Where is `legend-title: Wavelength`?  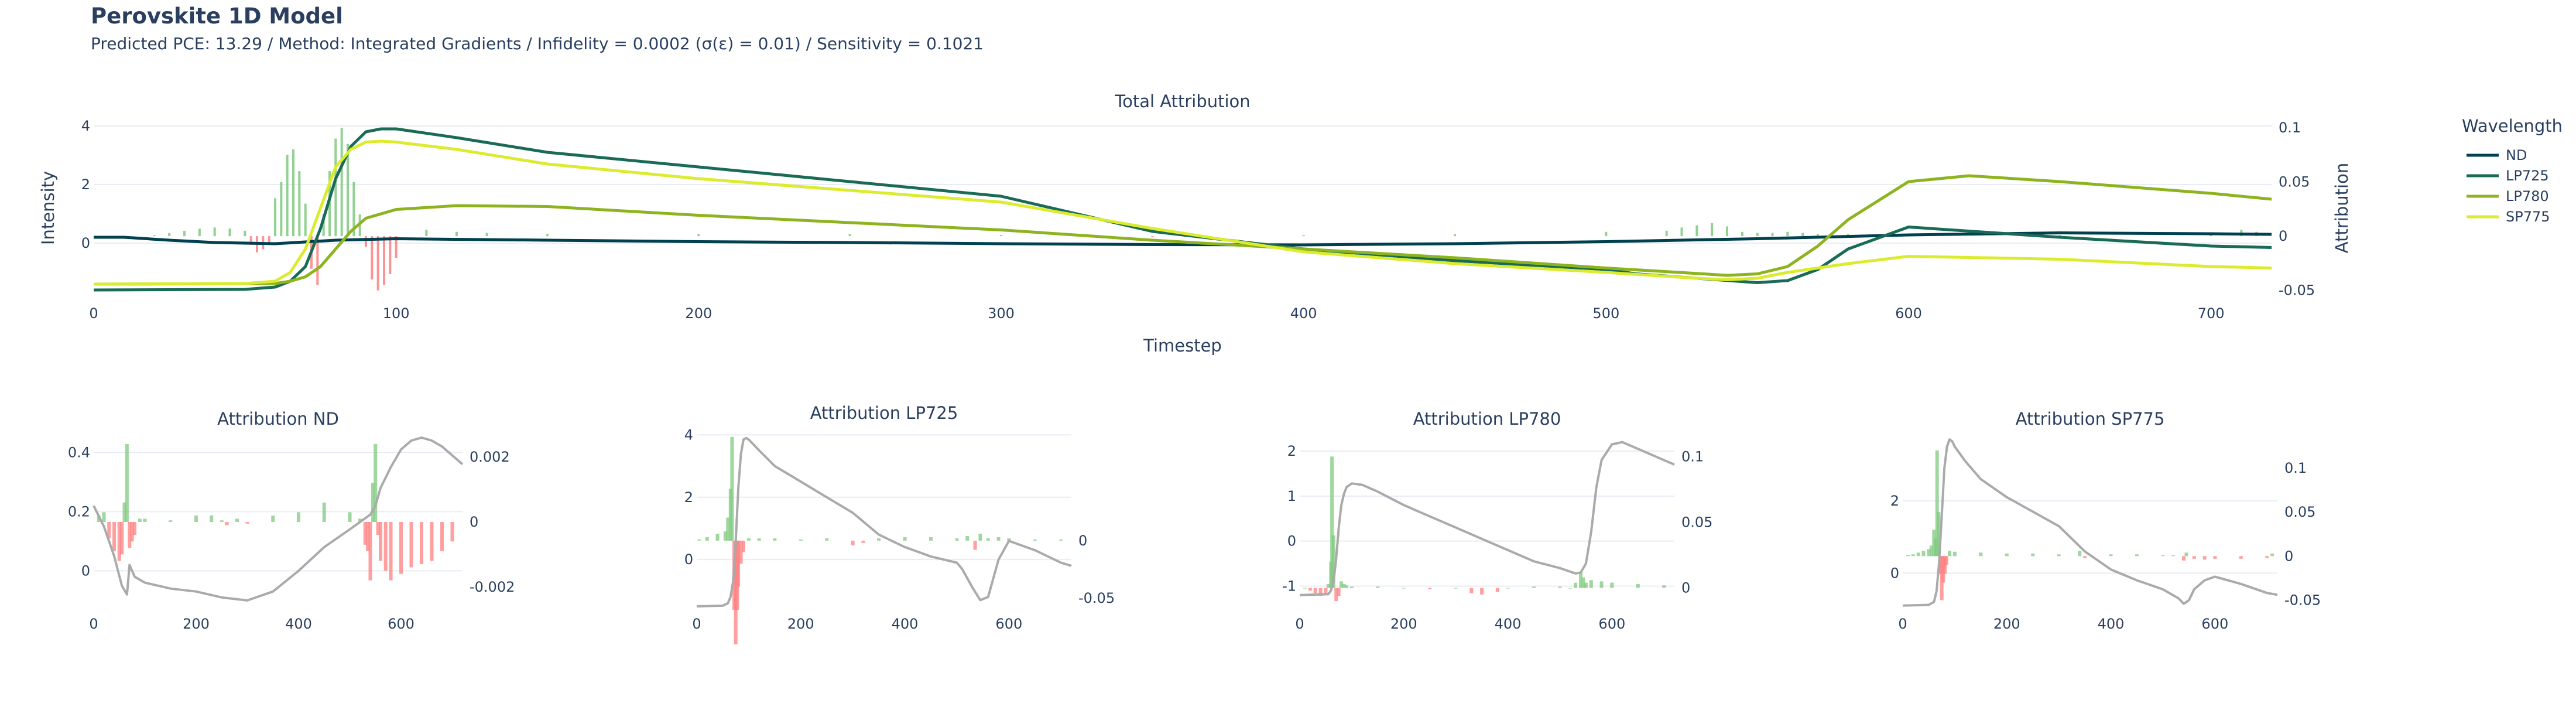 legend-title: Wavelength is located at coordinates (2512, 126).